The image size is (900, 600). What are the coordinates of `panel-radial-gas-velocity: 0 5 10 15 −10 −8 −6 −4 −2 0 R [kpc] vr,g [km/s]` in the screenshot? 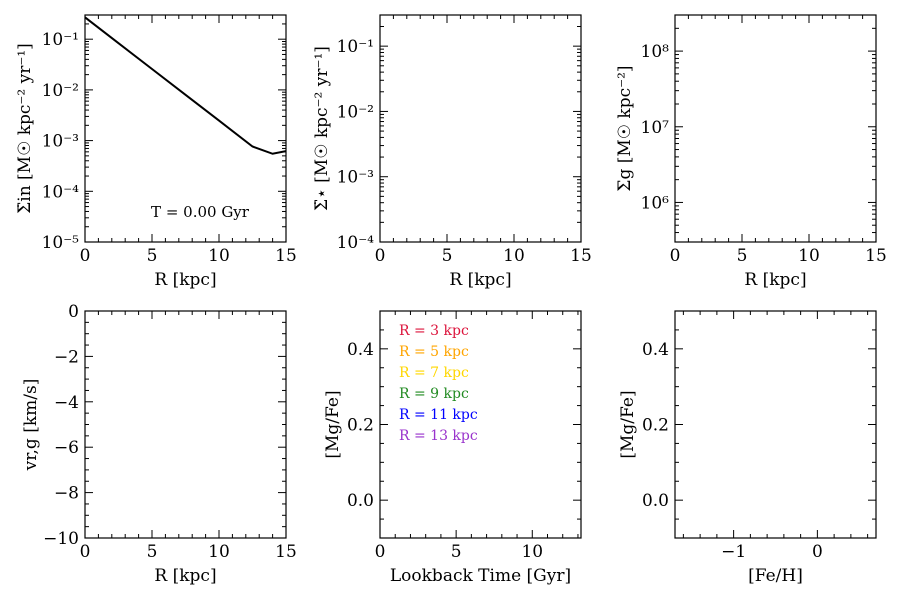 It's located at (159, 444).